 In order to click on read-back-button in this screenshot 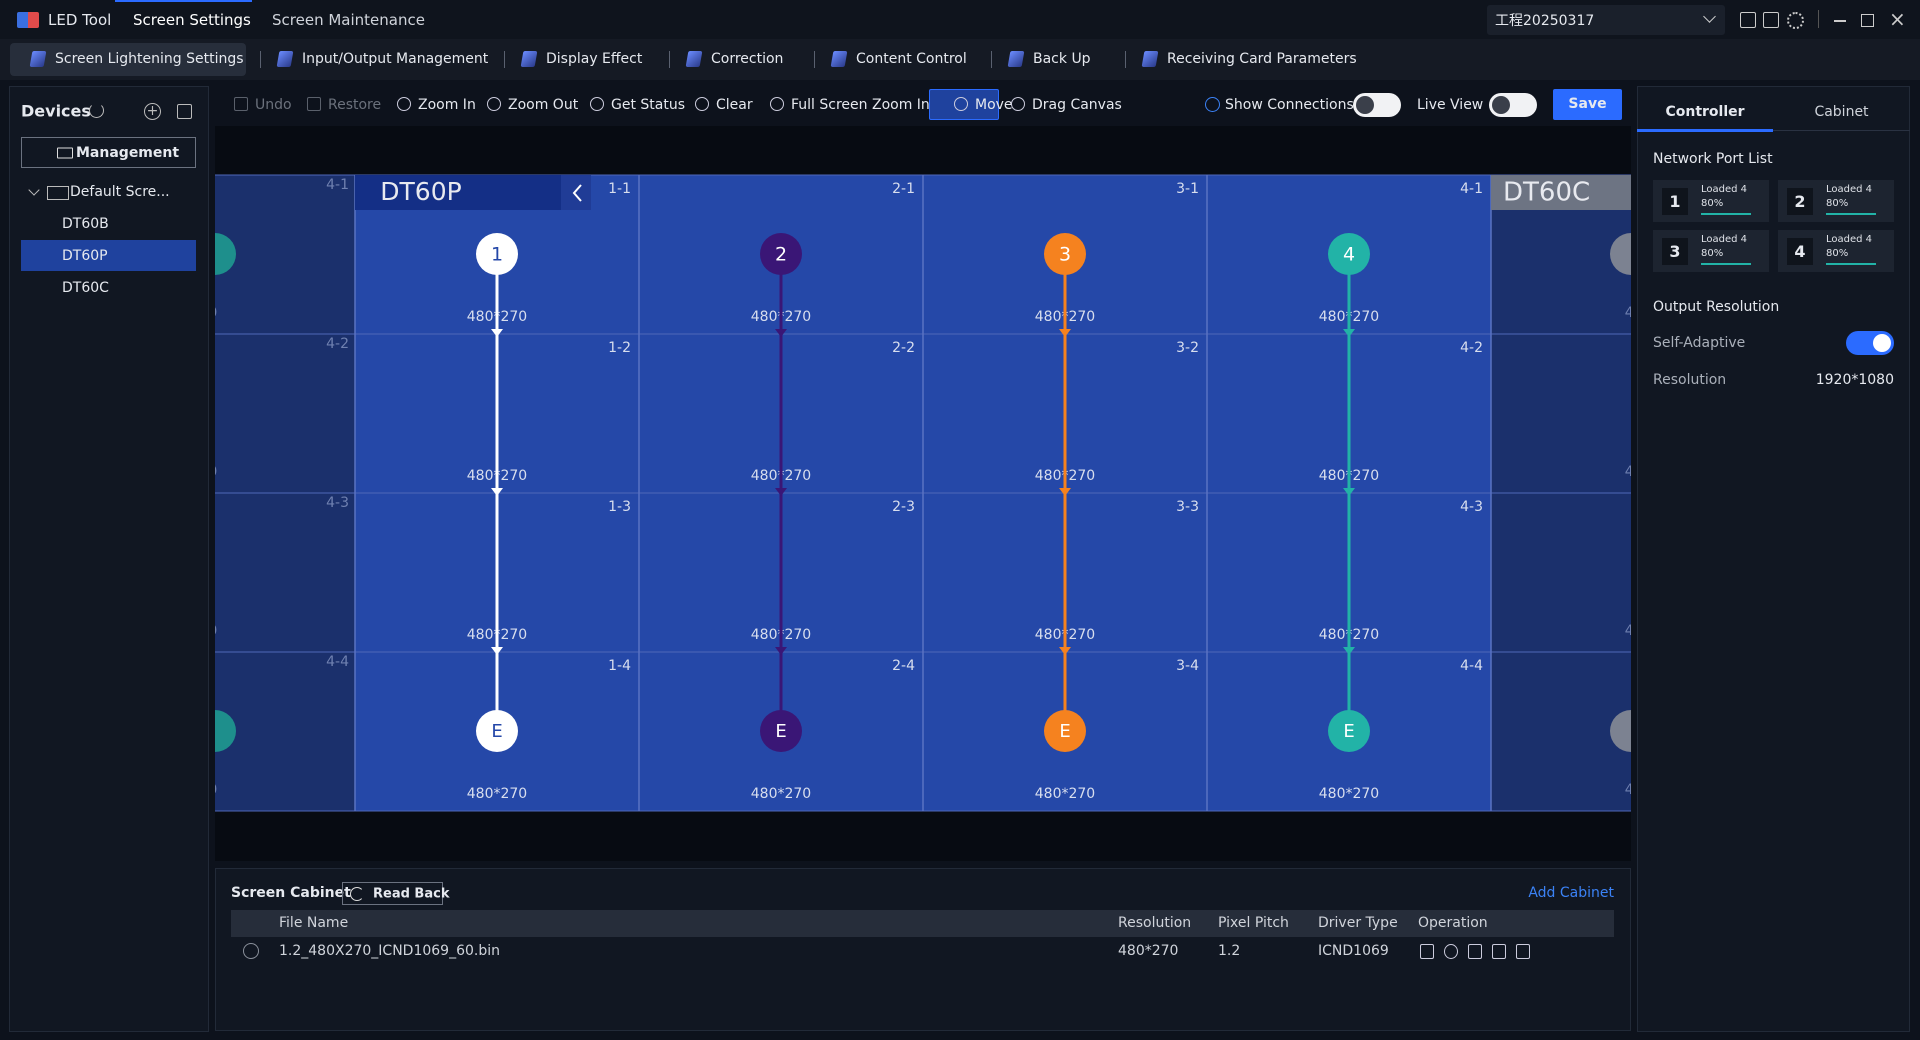, I will do `click(392, 893)`.